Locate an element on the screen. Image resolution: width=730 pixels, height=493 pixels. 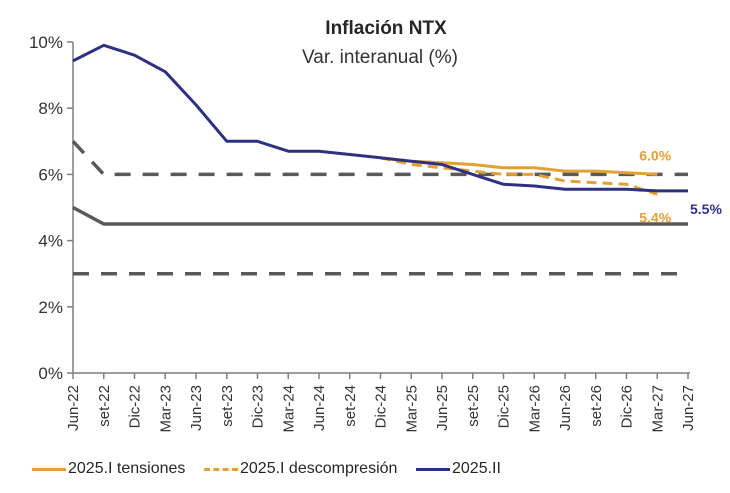
x-tick-label: set-24 is located at coordinates (350, 406).